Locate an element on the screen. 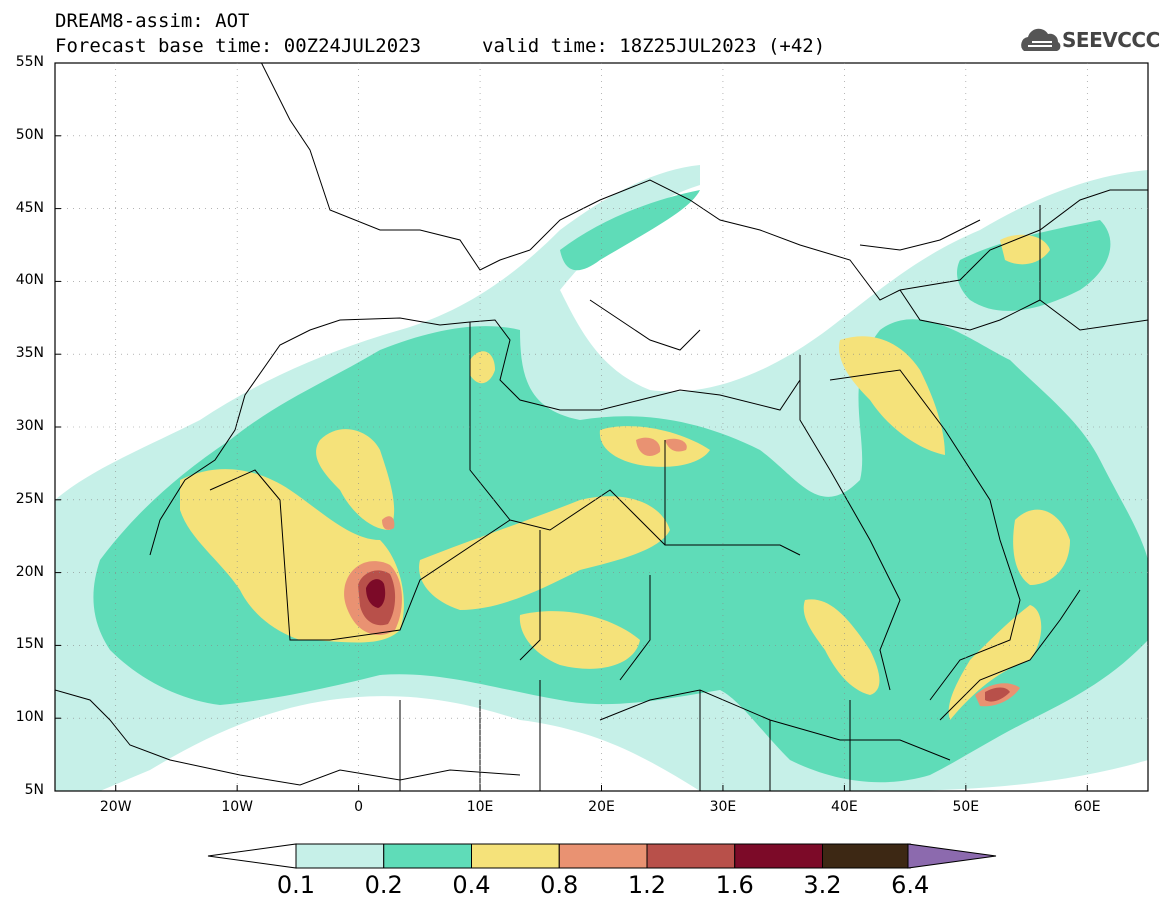 Image resolution: width=1165 pixels, height=905 pixels. lat-label: 25N is located at coordinates (29, 498).